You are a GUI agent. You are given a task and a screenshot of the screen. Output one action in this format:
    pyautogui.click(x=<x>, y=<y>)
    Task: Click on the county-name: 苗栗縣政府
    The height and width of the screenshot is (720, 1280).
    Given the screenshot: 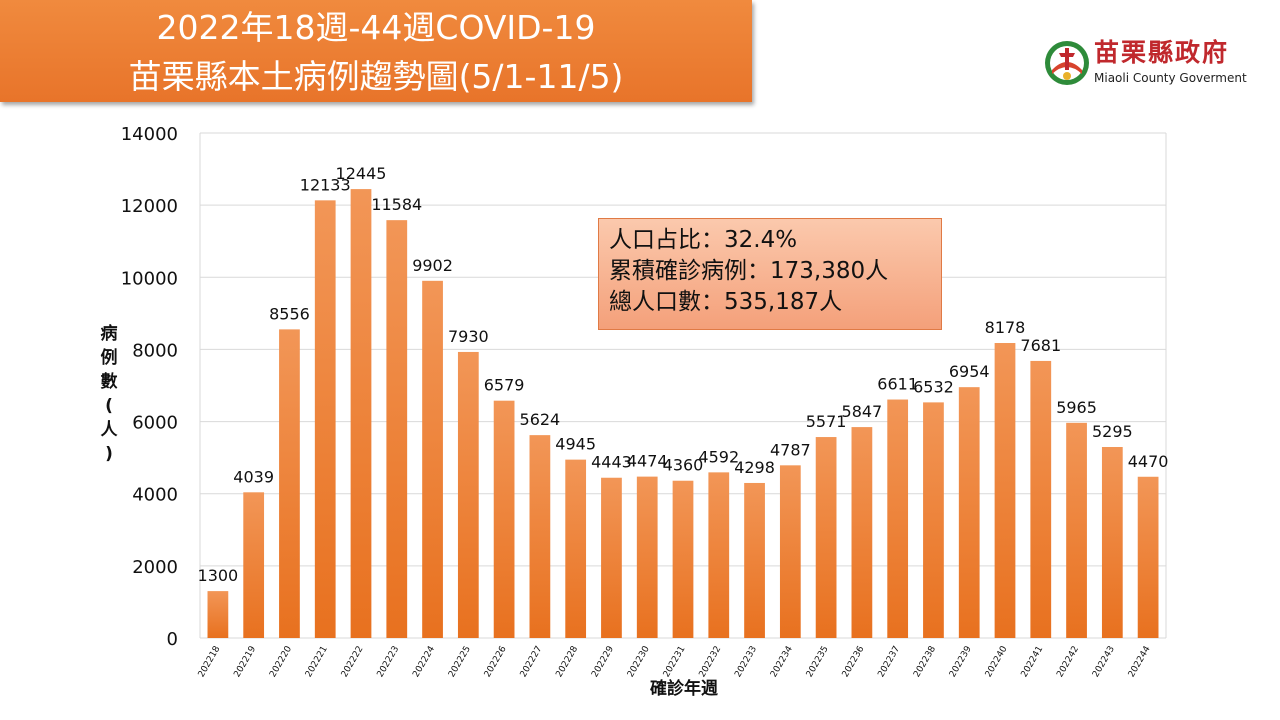 What is the action you would take?
    pyautogui.click(x=1162, y=52)
    